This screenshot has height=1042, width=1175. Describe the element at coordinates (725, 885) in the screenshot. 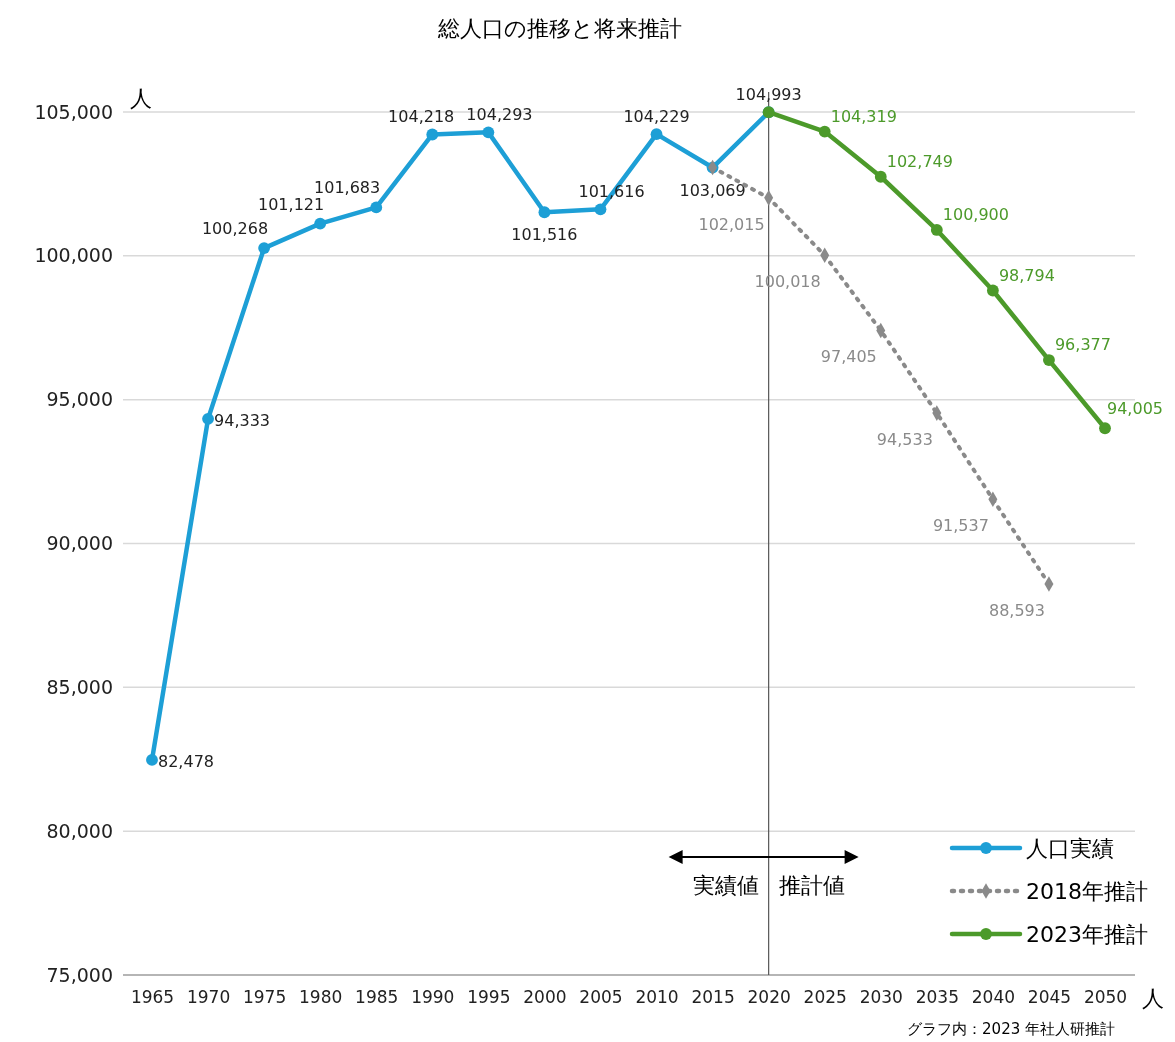

I see `annotation: 実績値` at that location.